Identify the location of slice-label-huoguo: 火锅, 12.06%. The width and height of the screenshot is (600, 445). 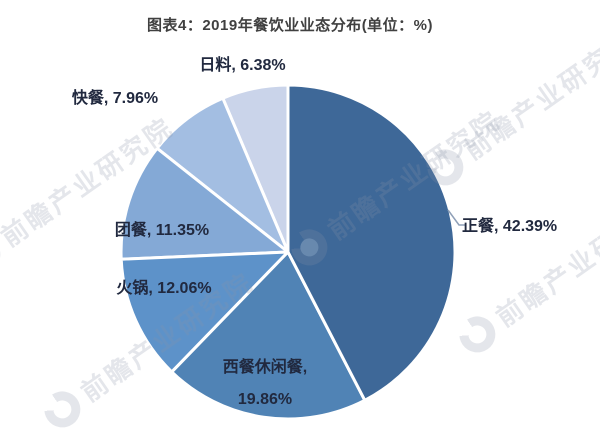
(164, 288).